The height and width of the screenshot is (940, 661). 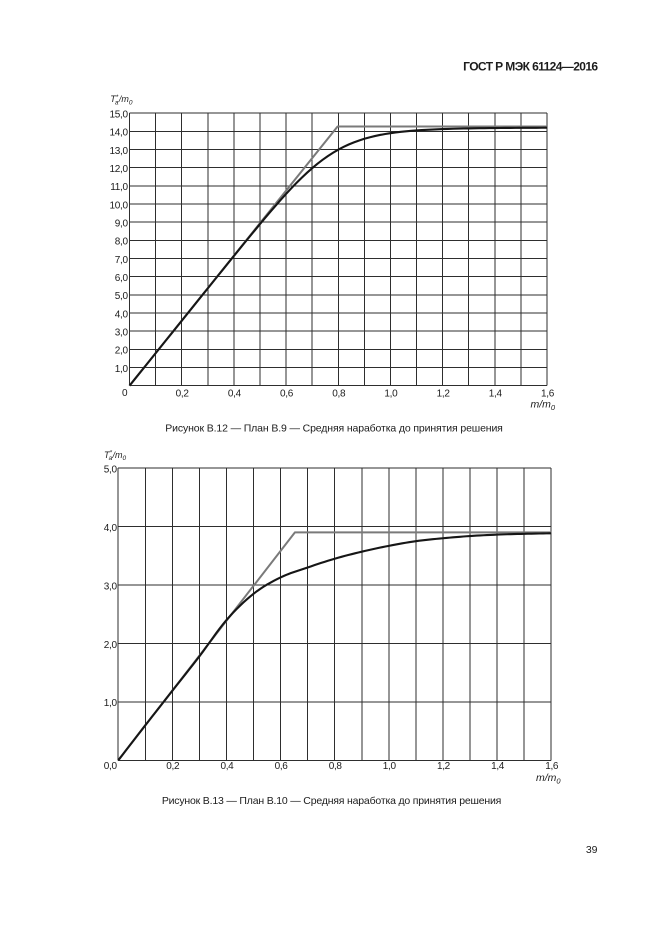 What do you see at coordinates (122, 224) in the screenshot?
I see `svg-text: 9,0` at bounding box center [122, 224].